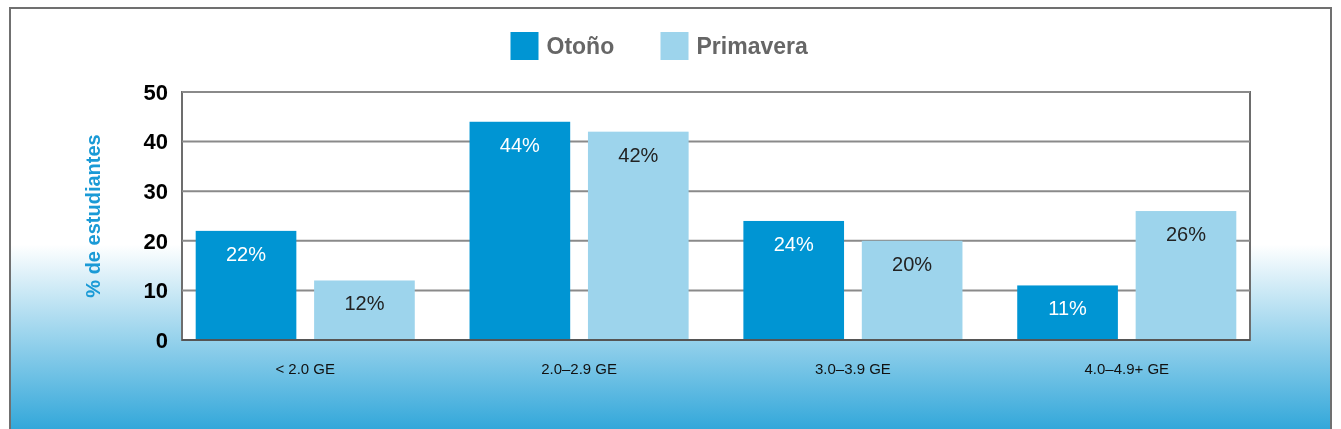 The width and height of the screenshot is (1341, 429). Describe the element at coordinates (912, 263) in the screenshot. I see `data-label: 20%` at that location.